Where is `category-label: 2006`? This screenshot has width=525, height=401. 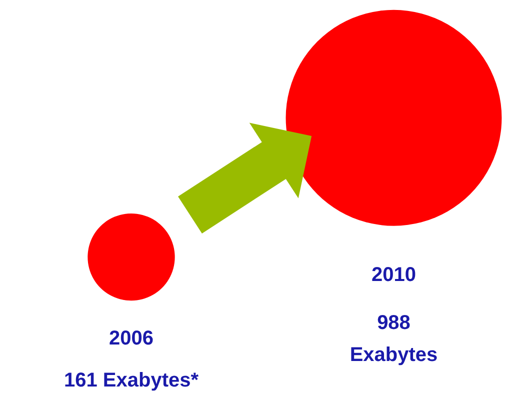 category-label: 2006 is located at coordinates (131, 339).